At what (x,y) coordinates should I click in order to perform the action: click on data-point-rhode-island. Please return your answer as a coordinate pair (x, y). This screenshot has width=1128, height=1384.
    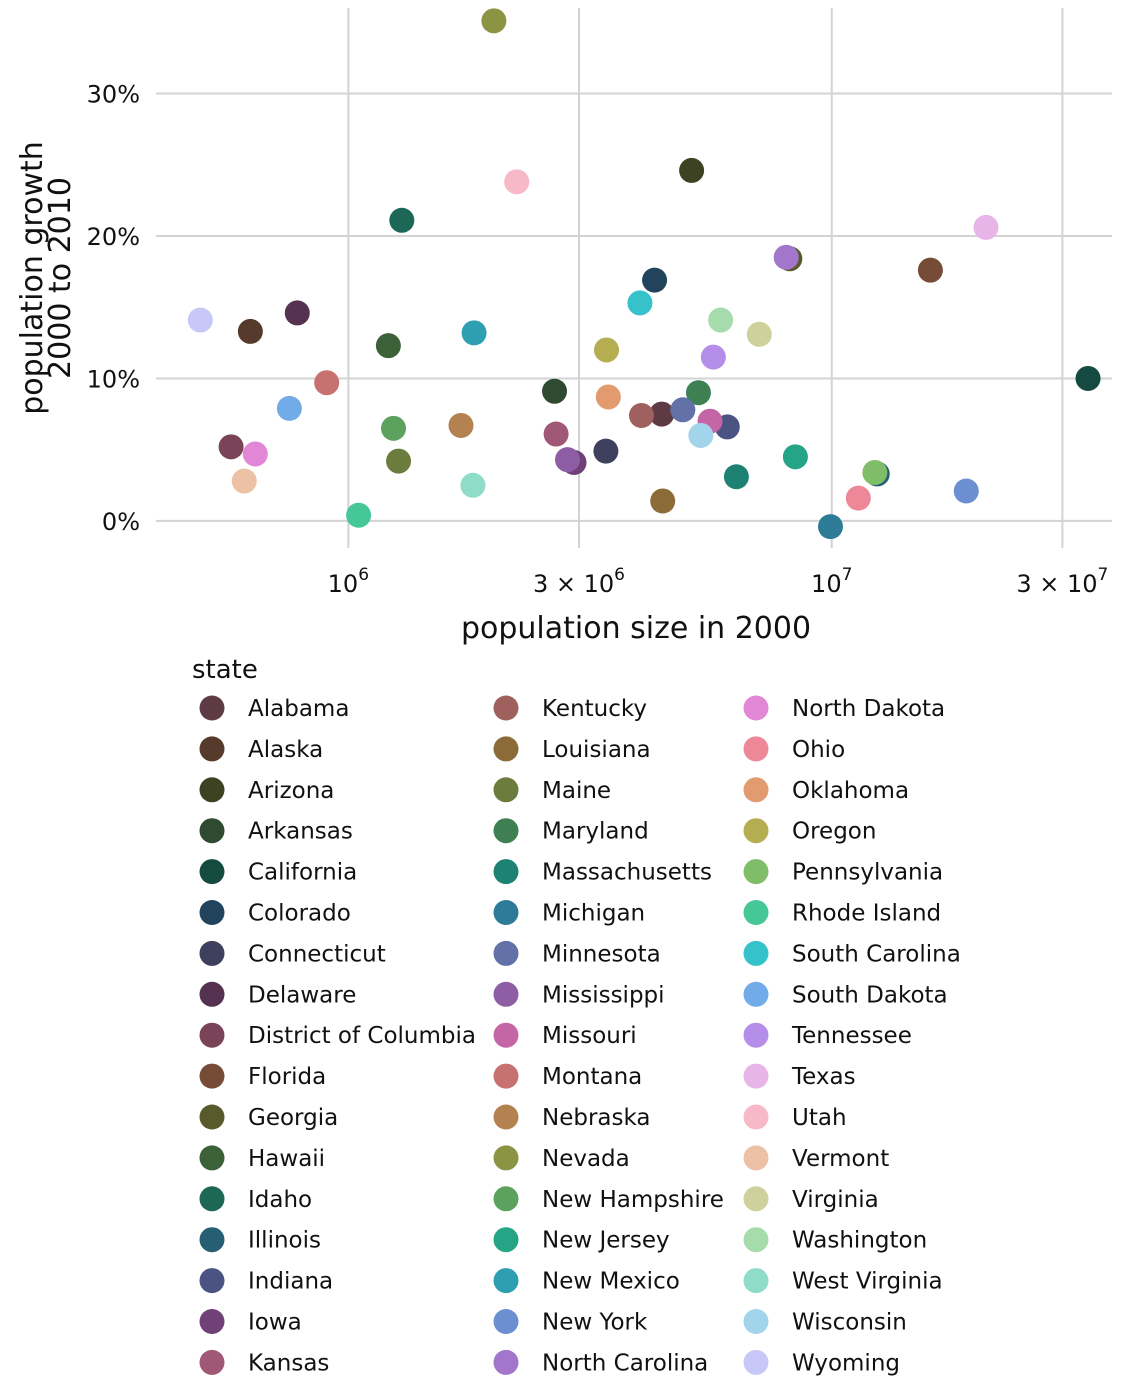
    Looking at the image, I should click on (359, 515).